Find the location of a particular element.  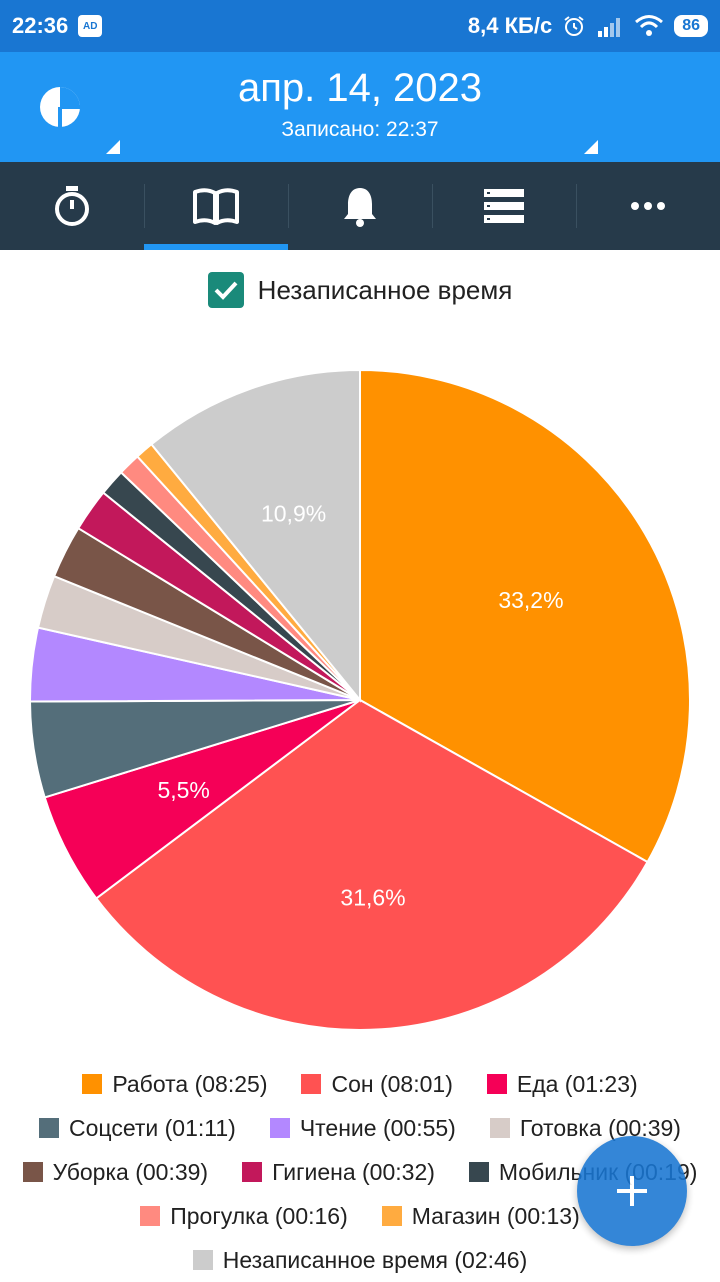

tab-more is located at coordinates (648, 206).